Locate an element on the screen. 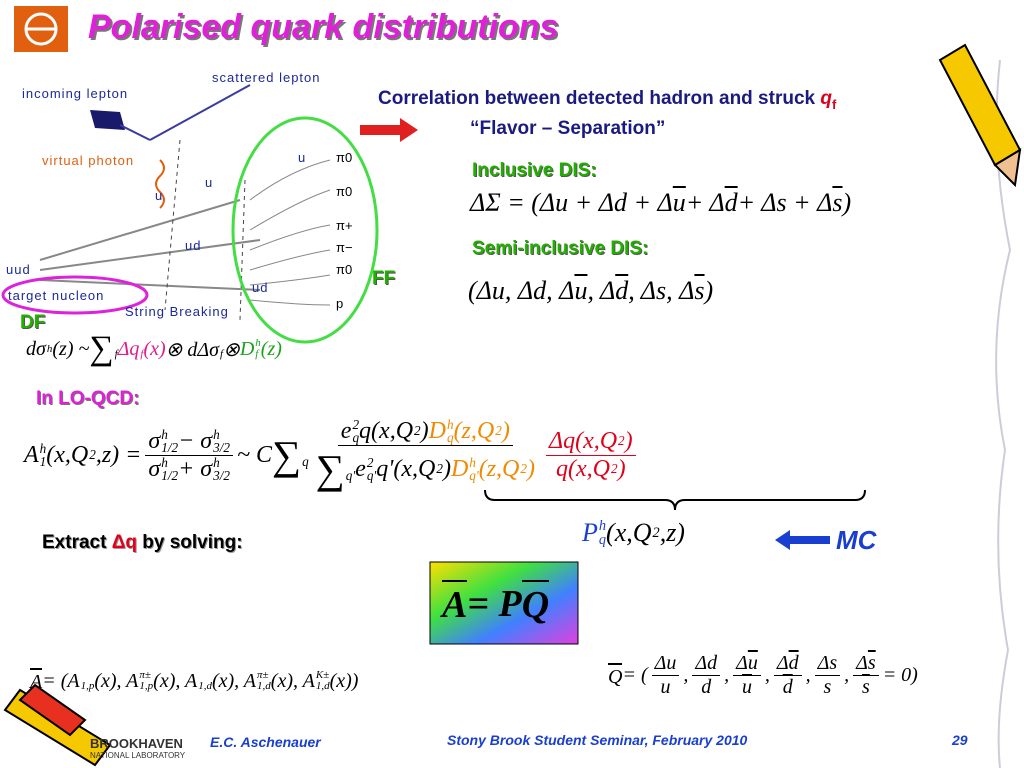  label: String Breaking is located at coordinates (177, 311).